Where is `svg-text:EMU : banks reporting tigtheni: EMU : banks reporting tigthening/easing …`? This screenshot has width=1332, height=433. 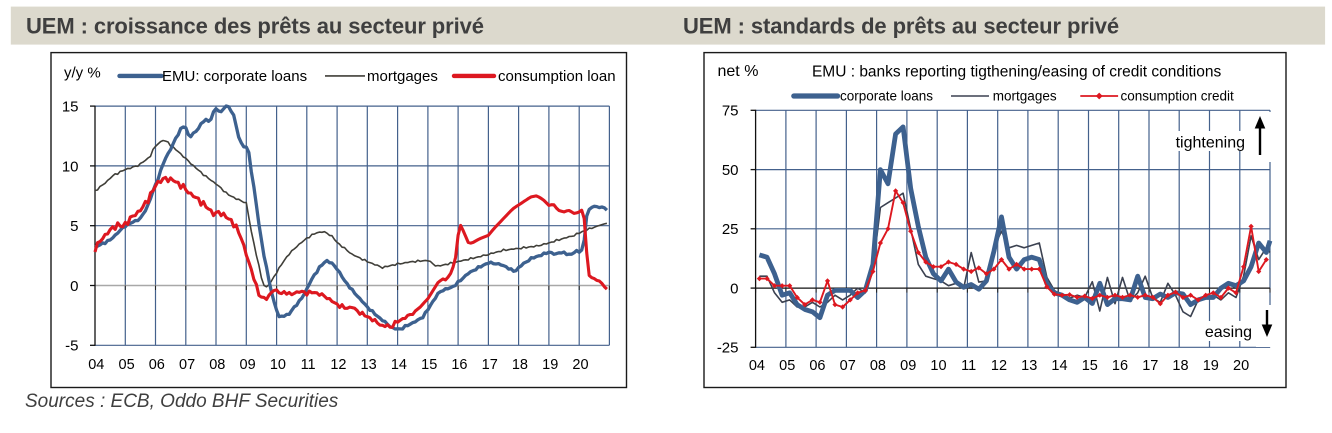
svg-text:EMU : banks reporting tigtheni: EMU : banks reporting tigthening/easing … is located at coordinates (1017, 72).